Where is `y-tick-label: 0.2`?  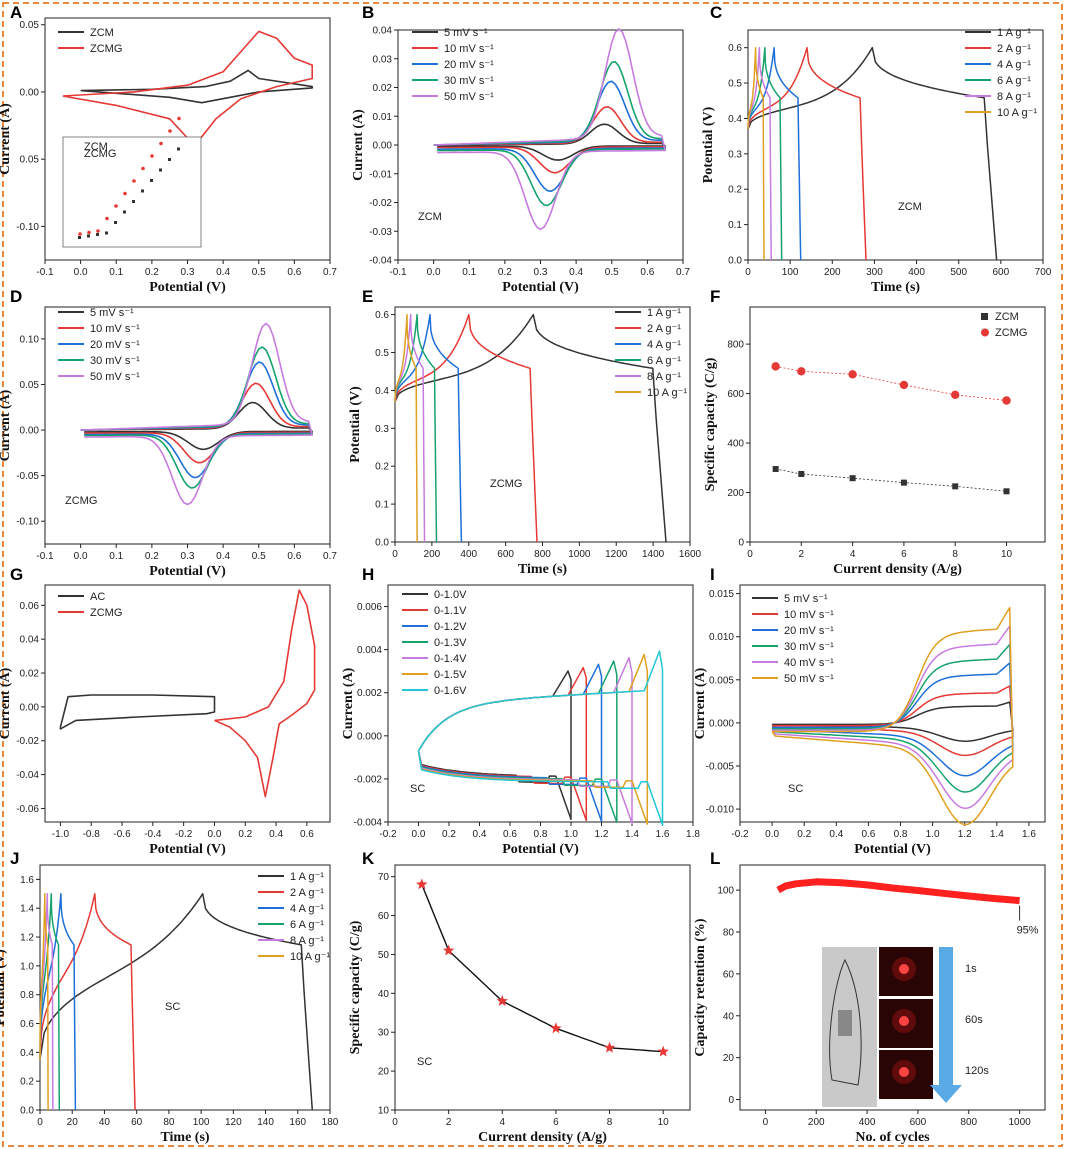
y-tick-label: 0.2 is located at coordinates (735, 190).